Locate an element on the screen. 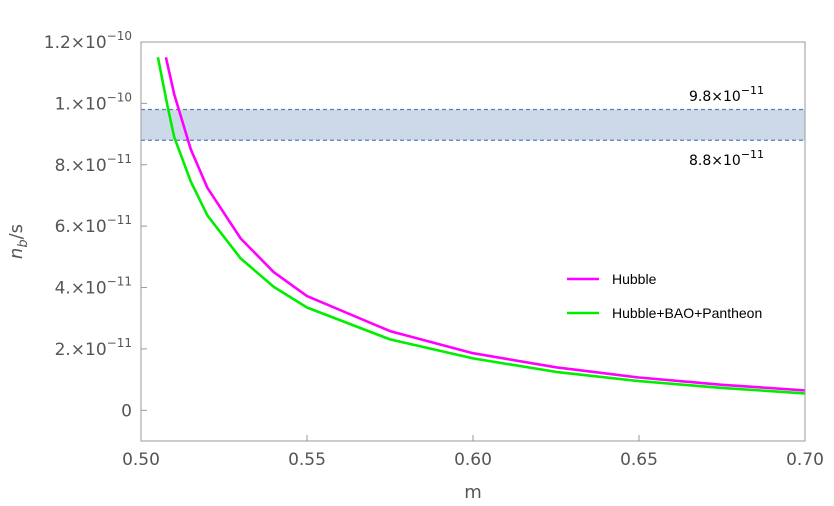  x-tick-label-4: 0.70 is located at coordinates (805, 460).